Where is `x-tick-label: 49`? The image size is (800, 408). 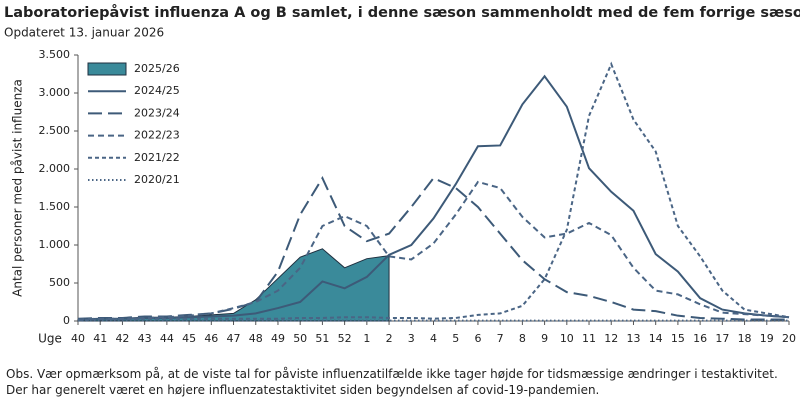
x-tick-label: 49 is located at coordinates (278, 338).